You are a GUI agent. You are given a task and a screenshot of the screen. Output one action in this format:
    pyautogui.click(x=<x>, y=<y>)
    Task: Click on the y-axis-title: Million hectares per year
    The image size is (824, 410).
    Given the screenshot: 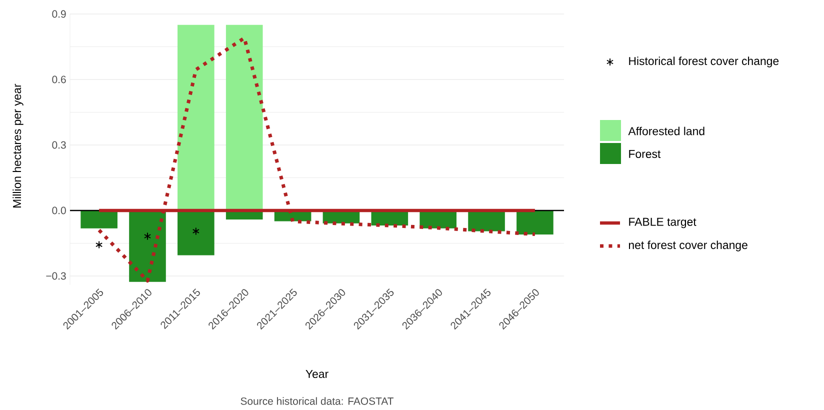 What is the action you would take?
    pyautogui.click(x=18, y=146)
    